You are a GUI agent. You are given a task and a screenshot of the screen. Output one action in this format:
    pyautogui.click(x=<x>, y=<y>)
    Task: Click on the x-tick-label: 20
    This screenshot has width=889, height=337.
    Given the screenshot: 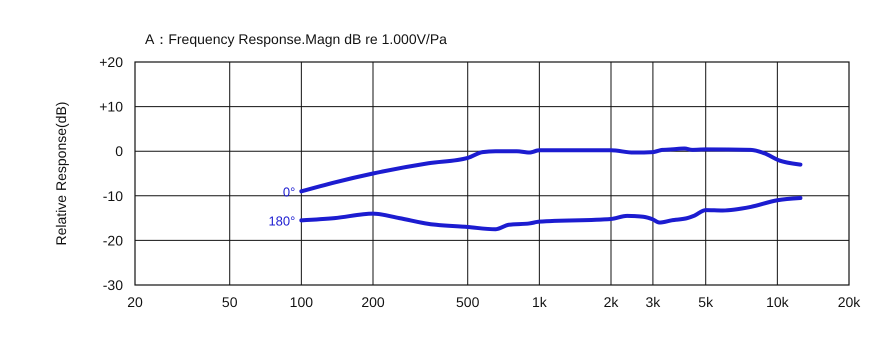 What is the action you would take?
    pyautogui.click(x=135, y=302)
    